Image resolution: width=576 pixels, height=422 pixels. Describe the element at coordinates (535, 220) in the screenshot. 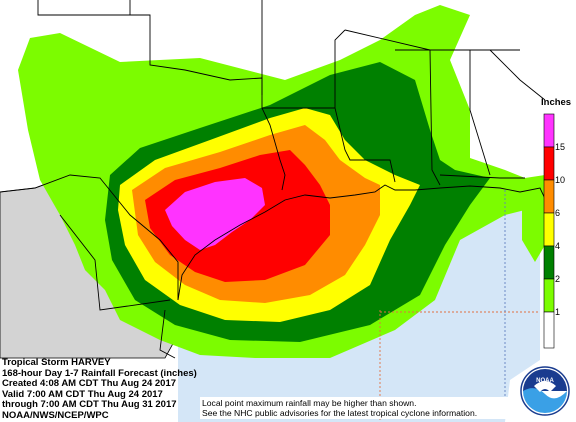

I see `contour-1-inch-east` at that location.